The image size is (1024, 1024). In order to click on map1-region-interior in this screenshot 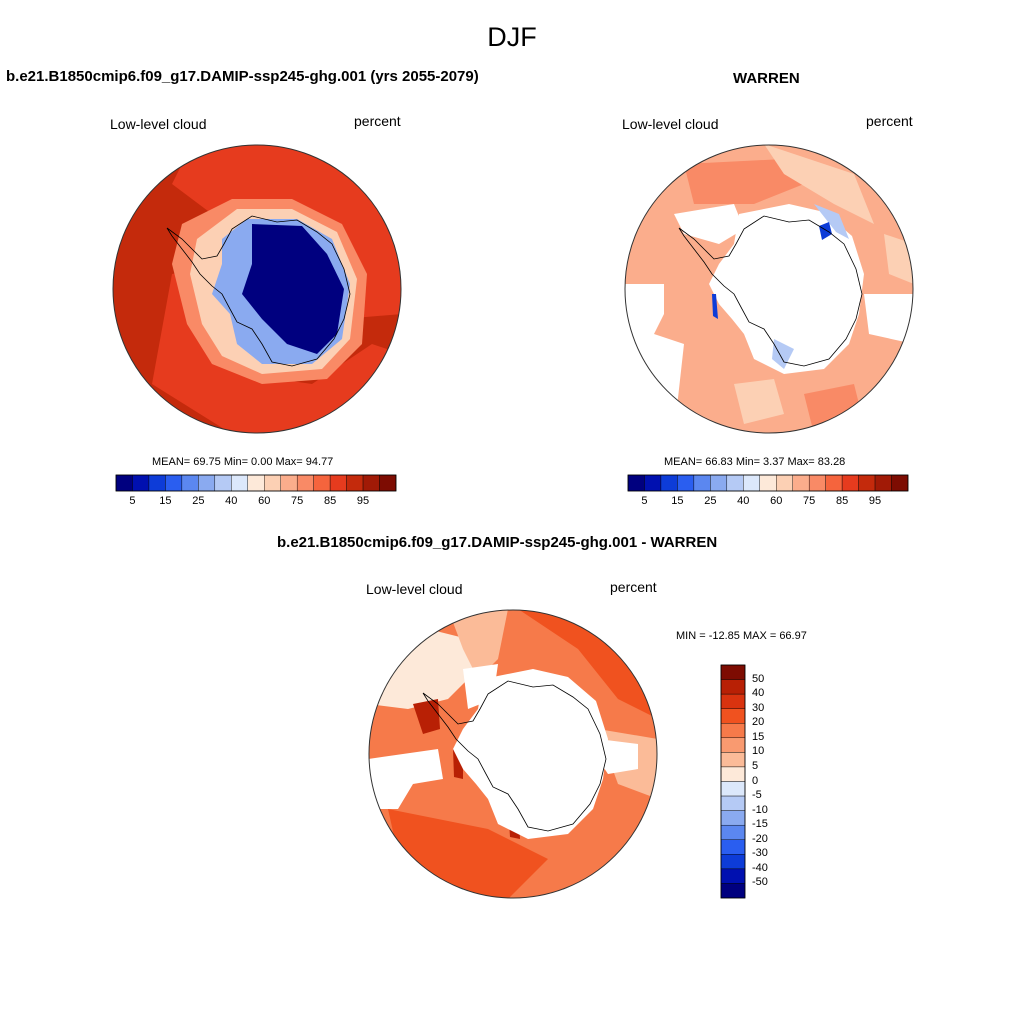, I will do `click(293, 289)`.